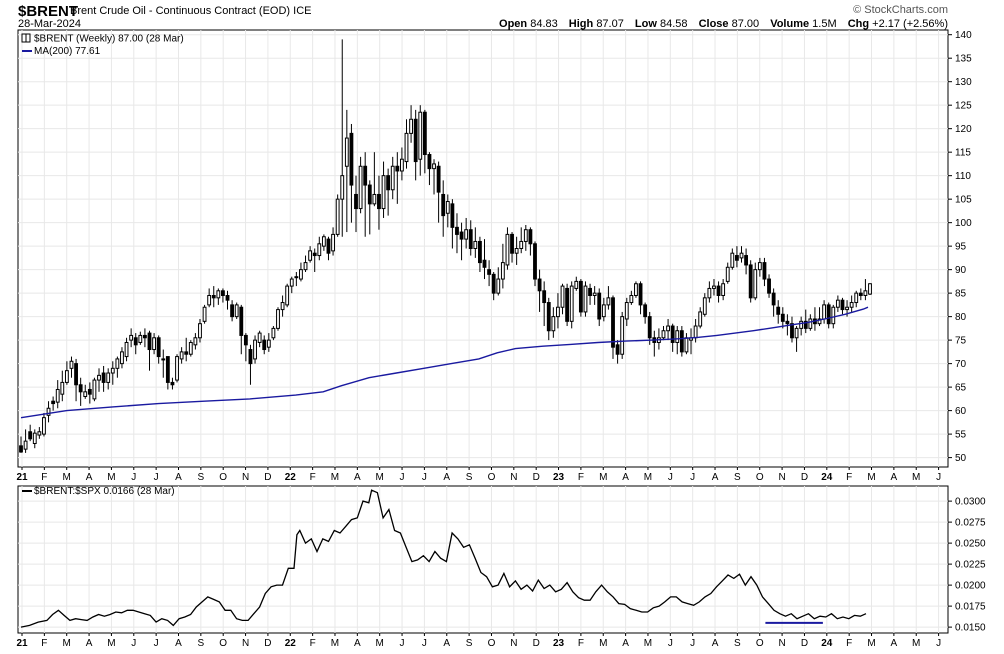  I want to click on ma200-legend-label: MA(200) 77.61, so click(67, 51).